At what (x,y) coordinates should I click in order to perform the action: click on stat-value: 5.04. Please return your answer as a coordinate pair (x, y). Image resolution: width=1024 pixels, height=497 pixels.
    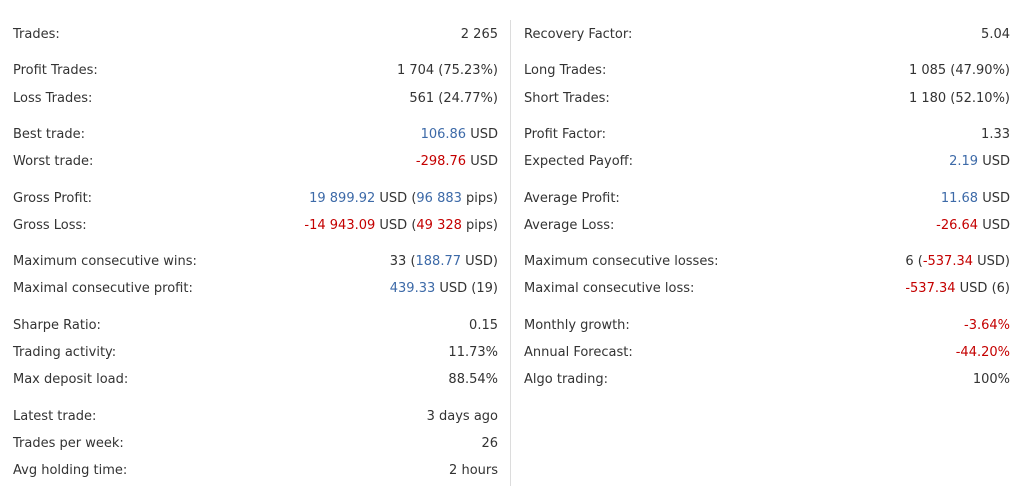
    Looking at the image, I should click on (995, 35).